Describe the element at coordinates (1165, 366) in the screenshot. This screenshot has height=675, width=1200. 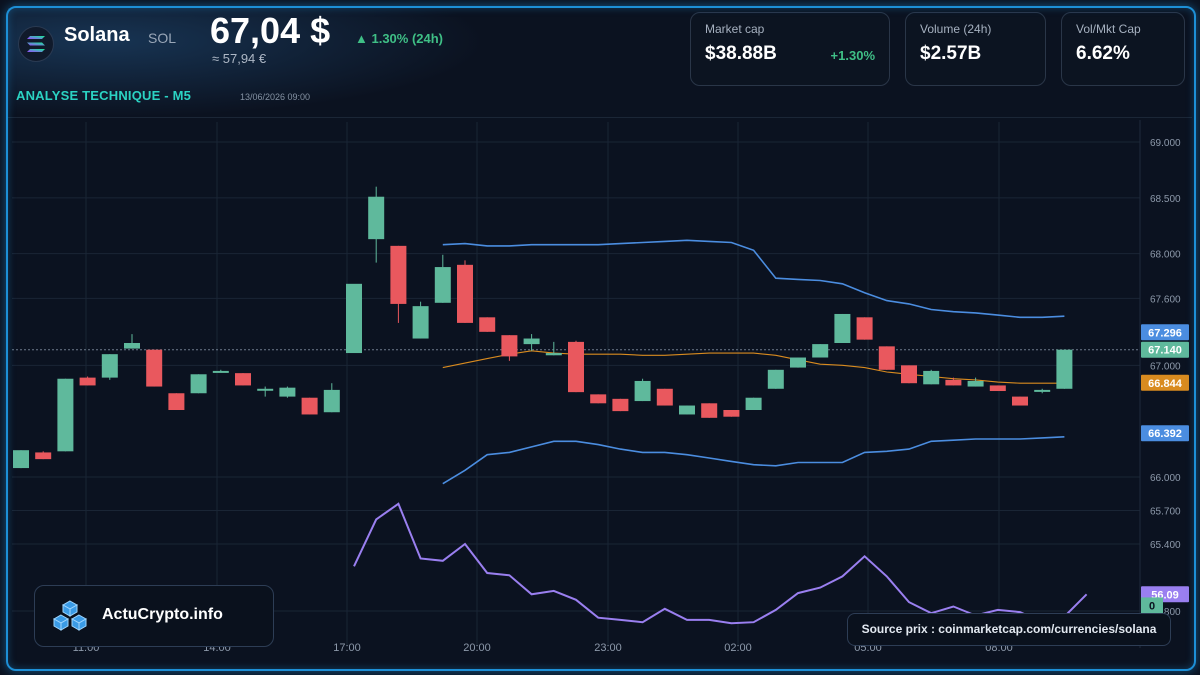
I see `price-tick-label: 67.000` at that location.